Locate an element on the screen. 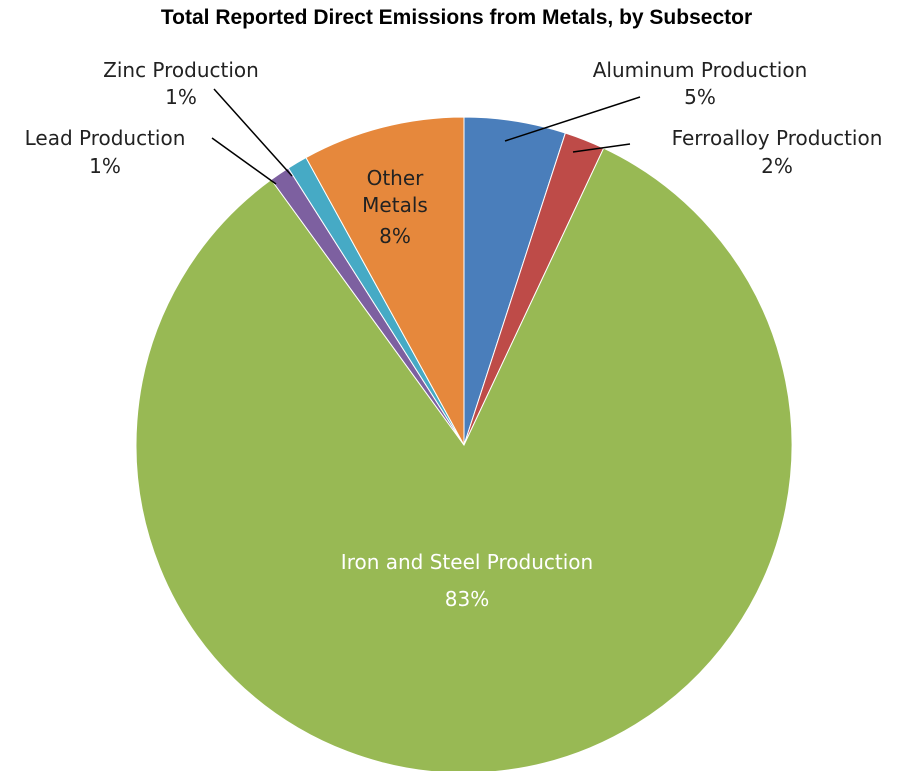 Image resolution: width=913 pixels, height=771 pixels. leader-line-aluminum-production is located at coordinates (572, 119).